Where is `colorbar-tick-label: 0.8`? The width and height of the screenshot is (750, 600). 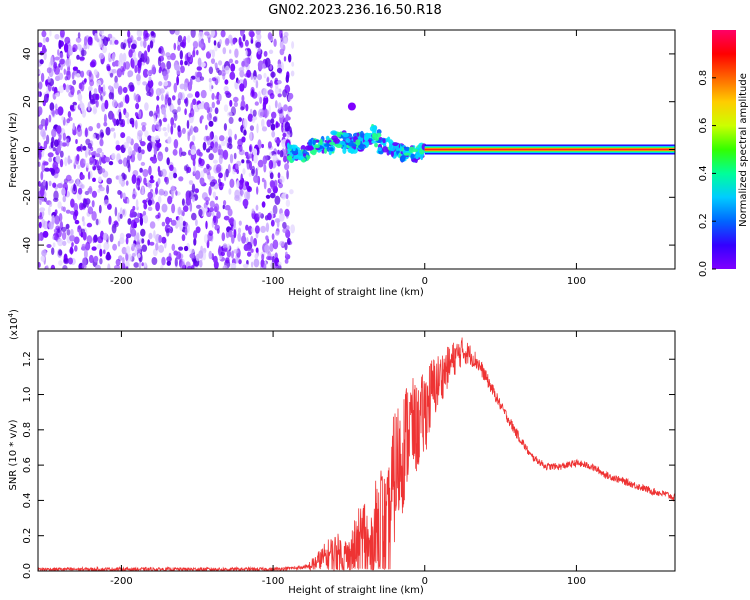
colorbar-tick-label: 0.8 is located at coordinates (703, 78).